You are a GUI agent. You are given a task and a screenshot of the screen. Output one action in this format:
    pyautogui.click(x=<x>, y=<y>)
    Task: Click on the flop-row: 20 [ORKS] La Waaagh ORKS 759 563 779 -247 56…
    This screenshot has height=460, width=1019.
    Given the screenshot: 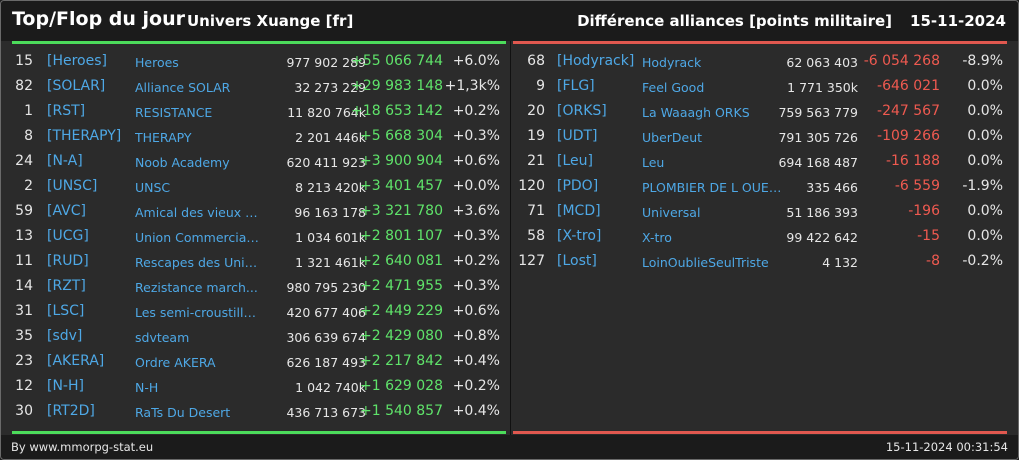 What is the action you would take?
    pyautogui.click(x=764, y=111)
    